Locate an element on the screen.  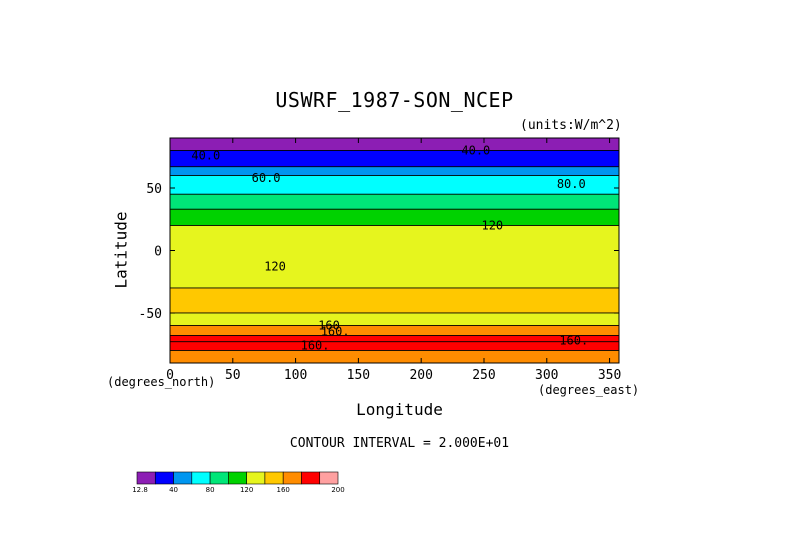
x-tick-label: 50 is located at coordinates (233, 375).